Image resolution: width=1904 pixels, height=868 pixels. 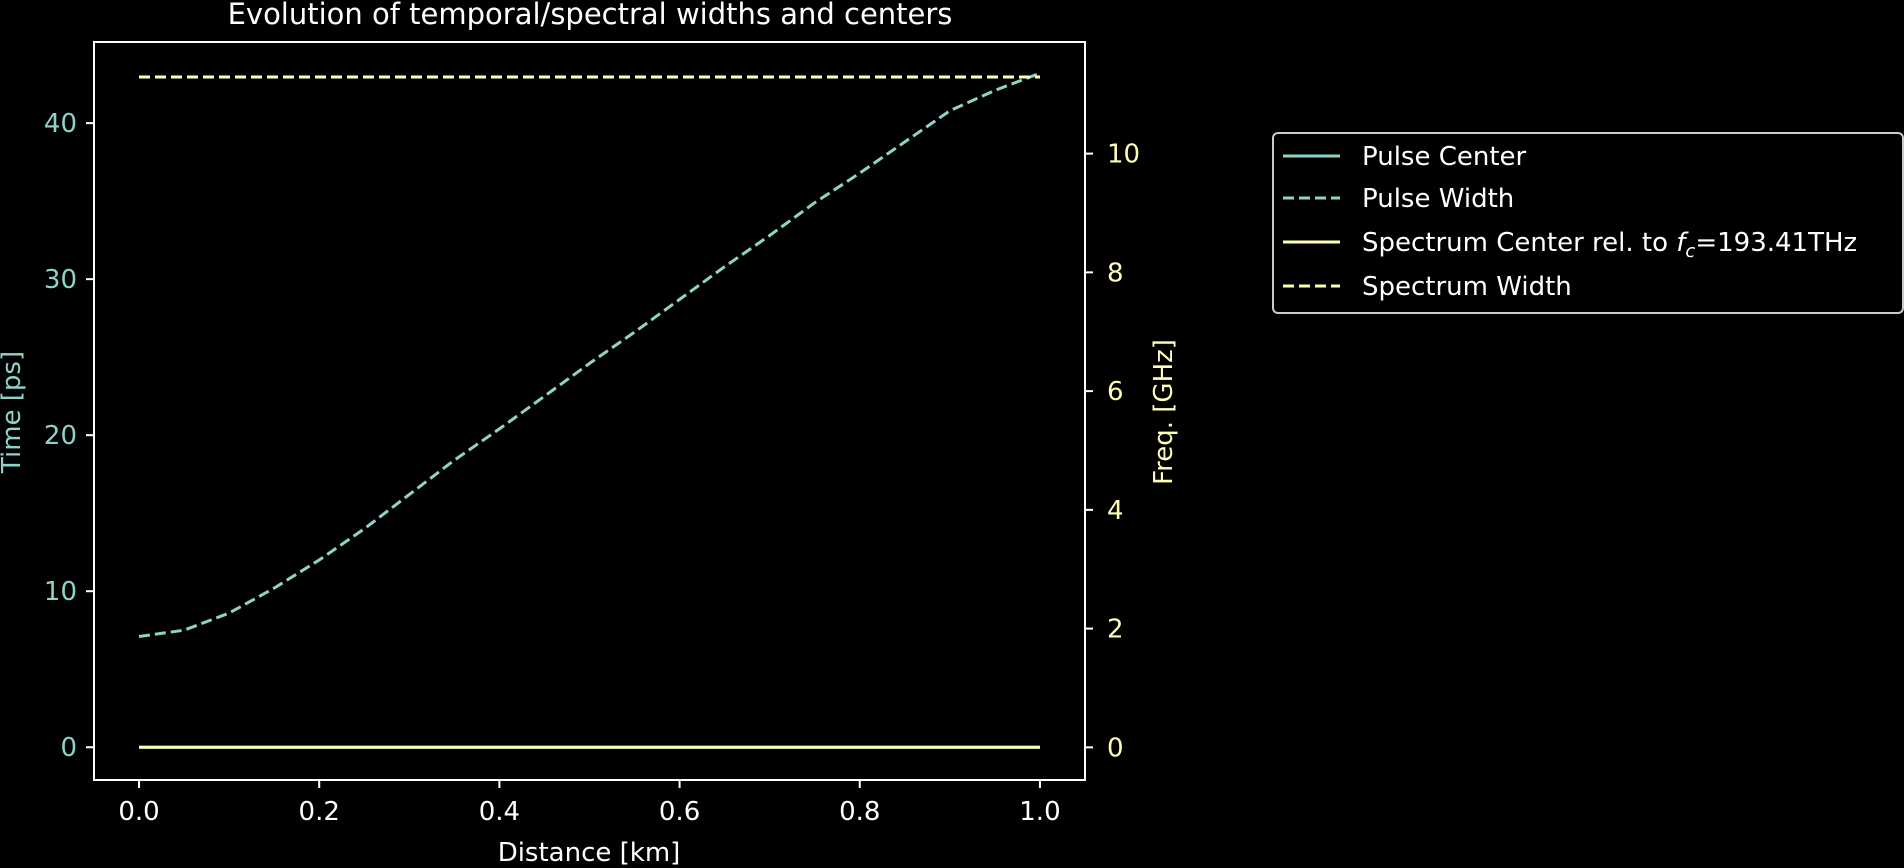 I want to click on legend-label-2: Pulse Width, so click(x=1438, y=199).